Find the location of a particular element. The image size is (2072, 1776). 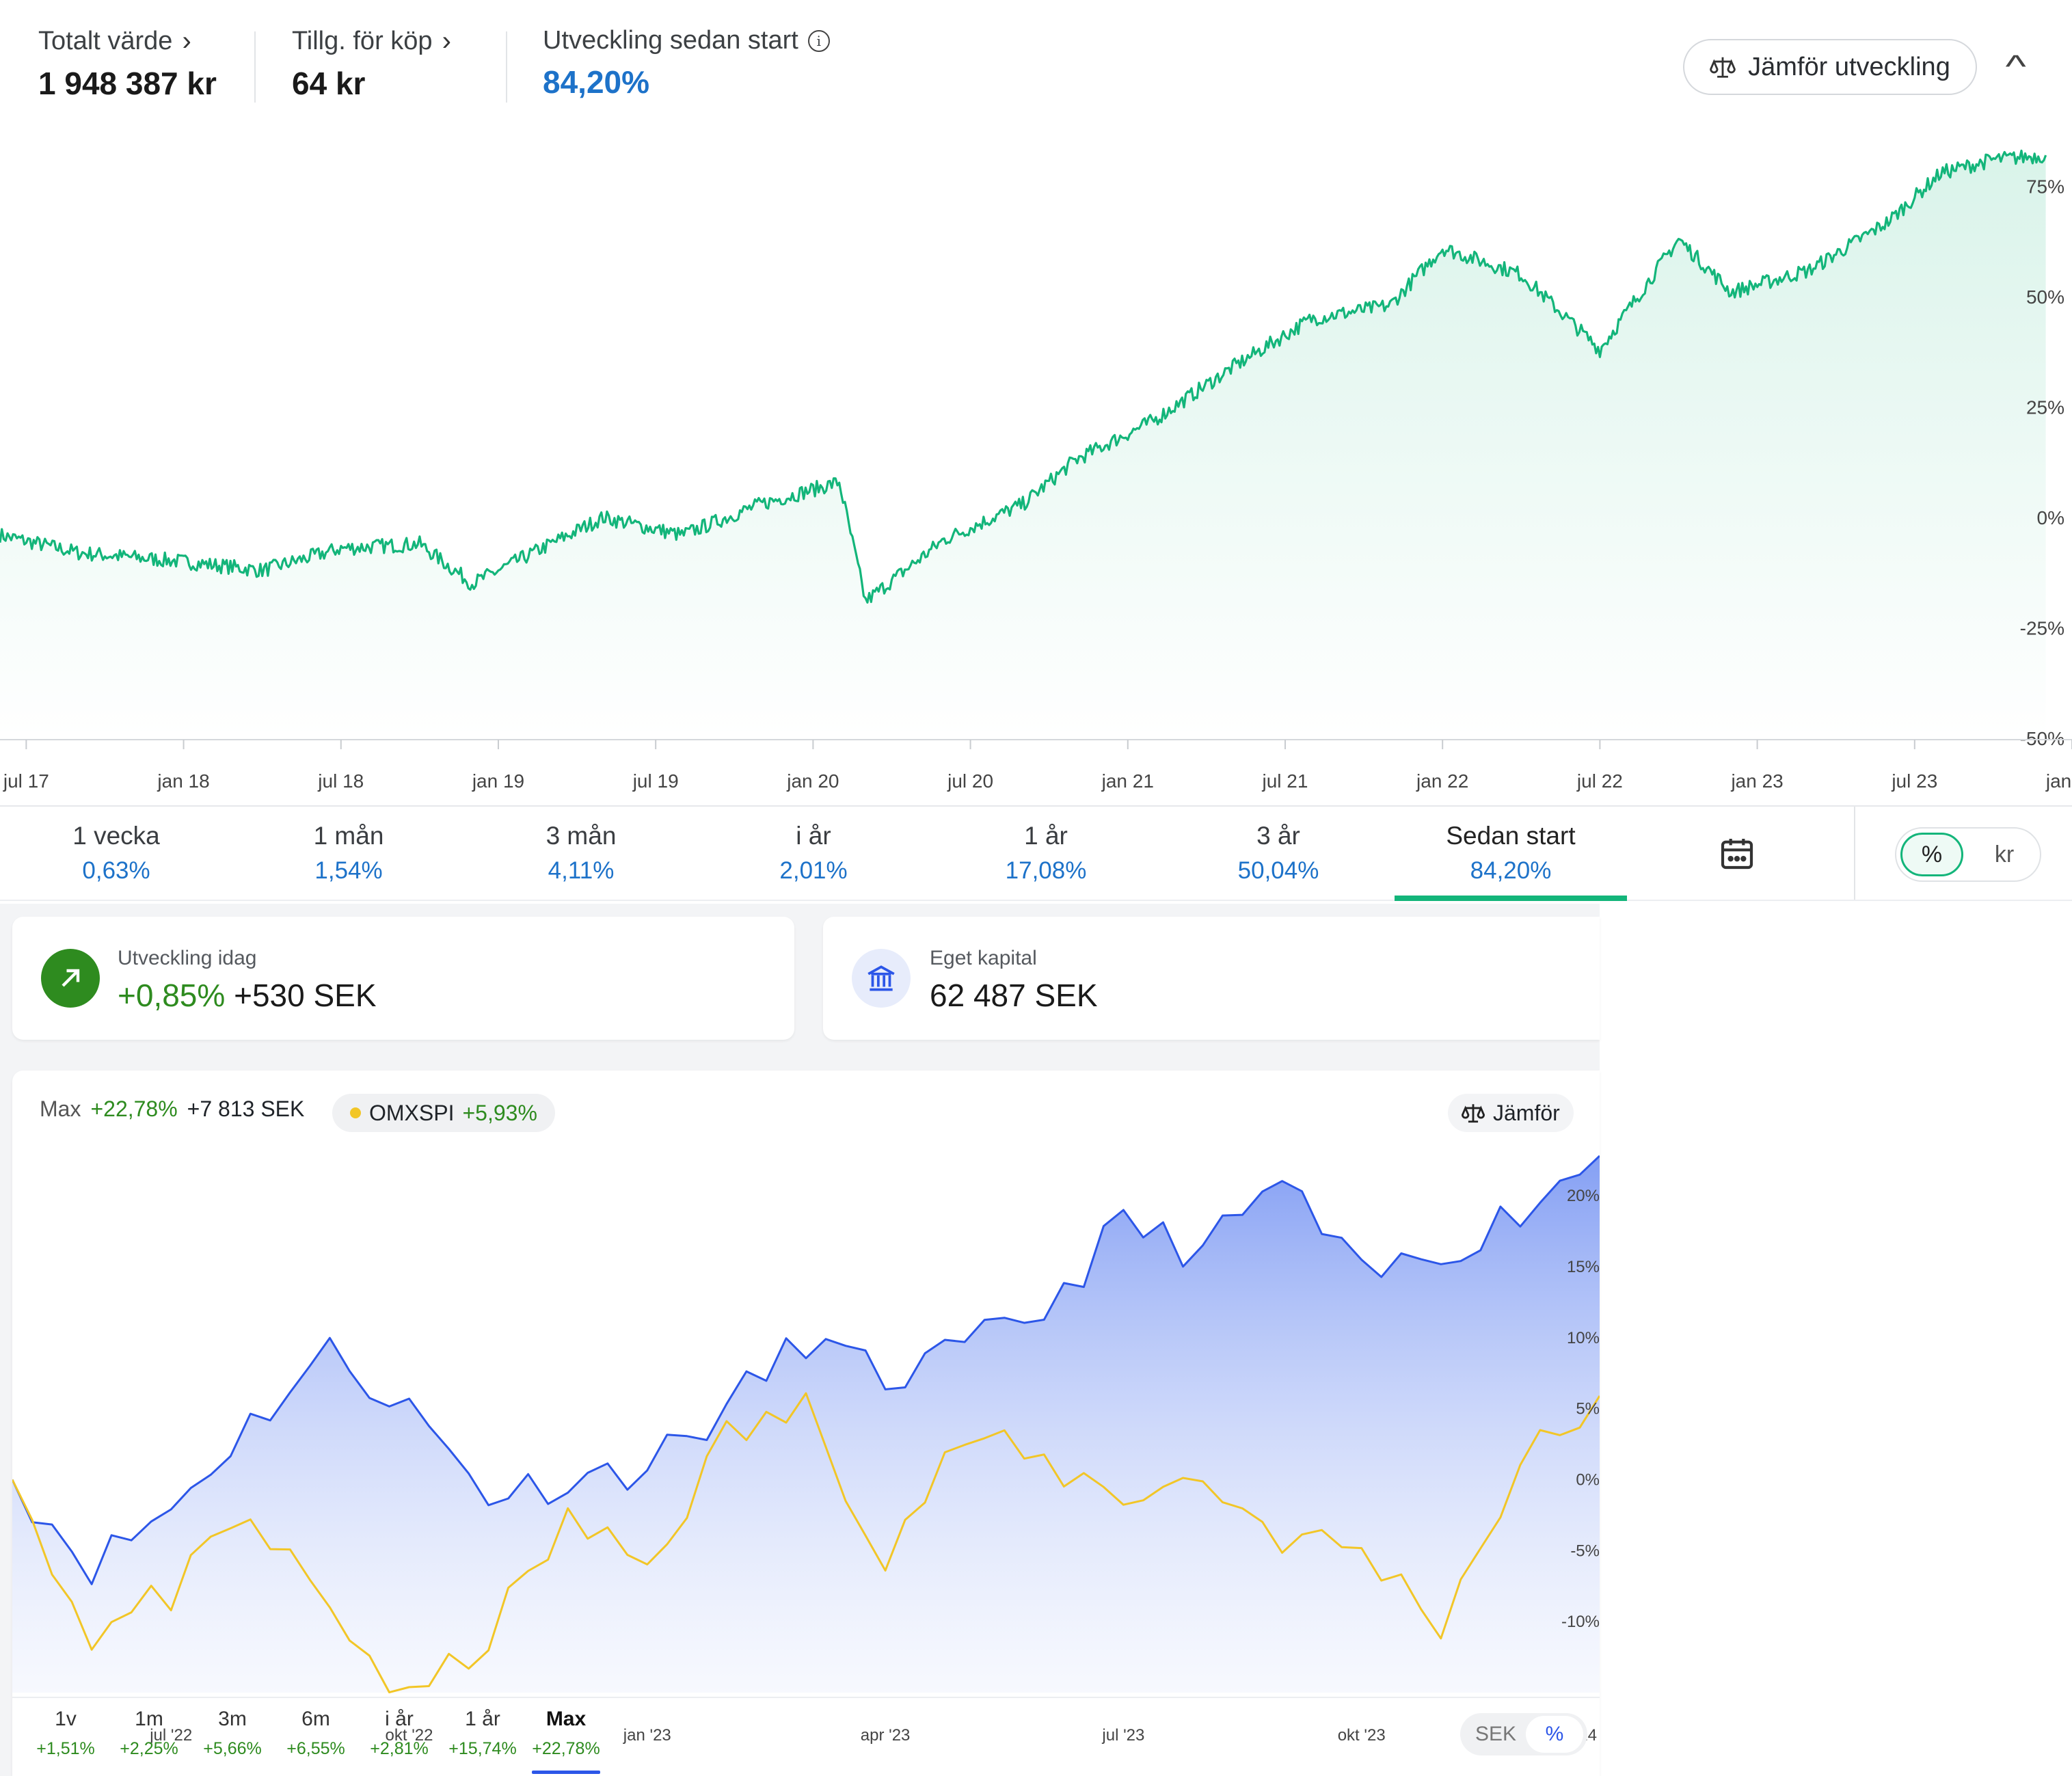

x-tick-label: jul '23 is located at coordinates (1123, 1736).